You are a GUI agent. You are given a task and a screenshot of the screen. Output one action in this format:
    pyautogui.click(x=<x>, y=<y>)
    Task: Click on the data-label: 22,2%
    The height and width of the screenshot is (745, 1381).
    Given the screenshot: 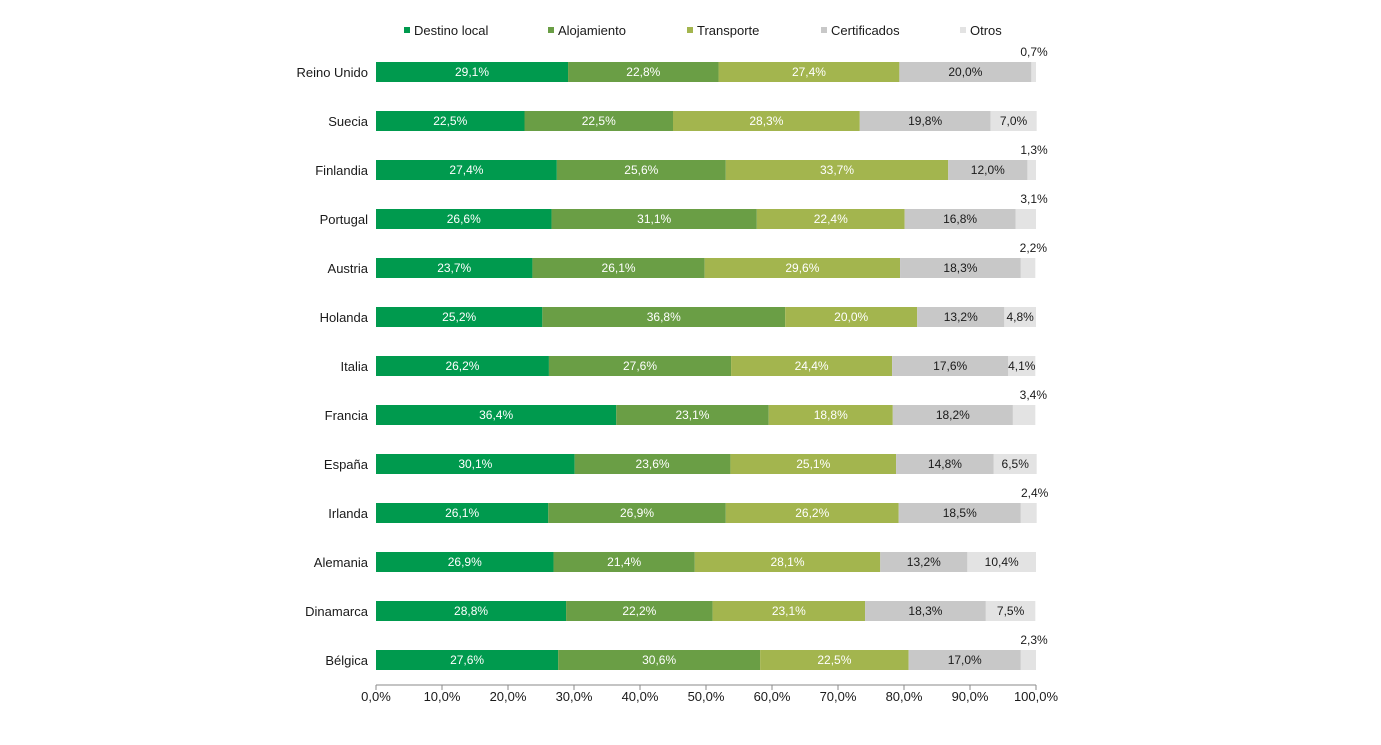 What is the action you would take?
    pyautogui.click(x=639, y=611)
    